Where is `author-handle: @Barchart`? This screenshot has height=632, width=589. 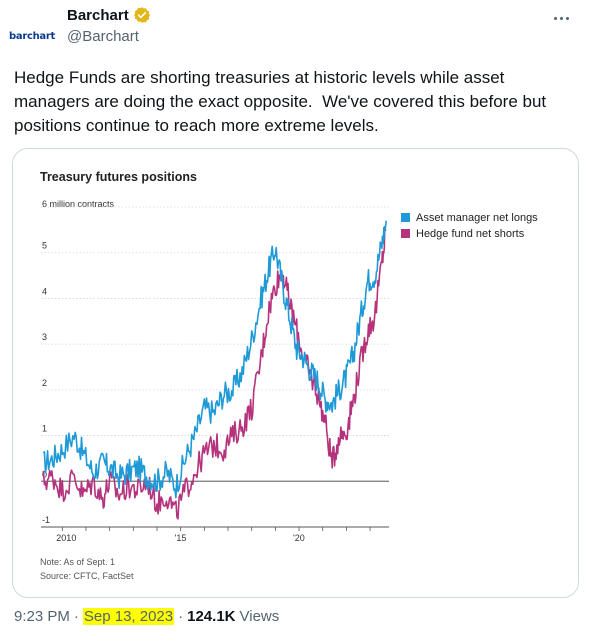
author-handle: @Barchart is located at coordinates (103, 36).